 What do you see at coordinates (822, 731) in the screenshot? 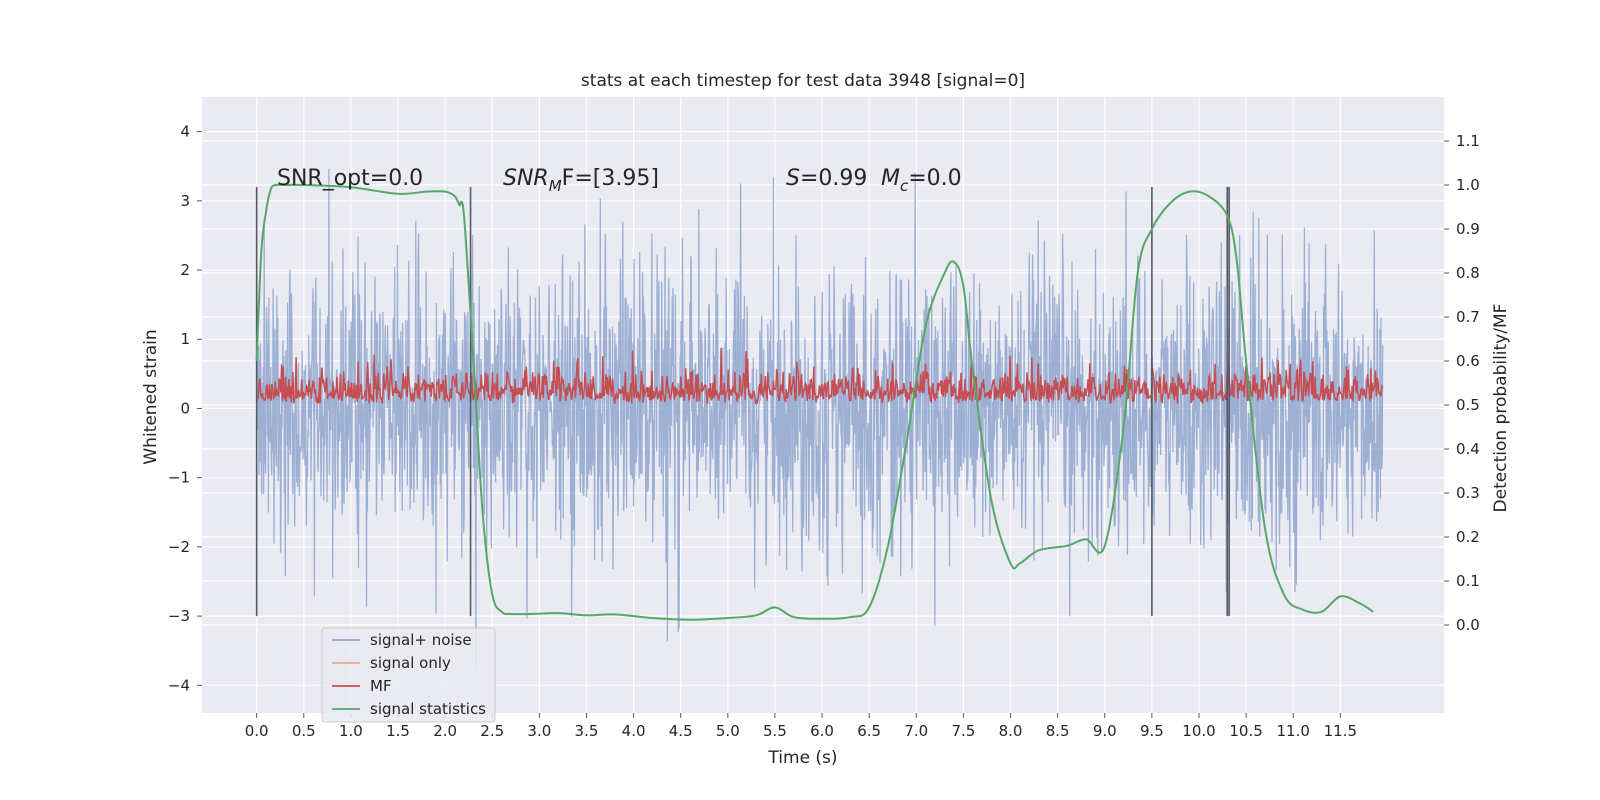
I see `x-tick-label: 6.0` at bounding box center [822, 731].